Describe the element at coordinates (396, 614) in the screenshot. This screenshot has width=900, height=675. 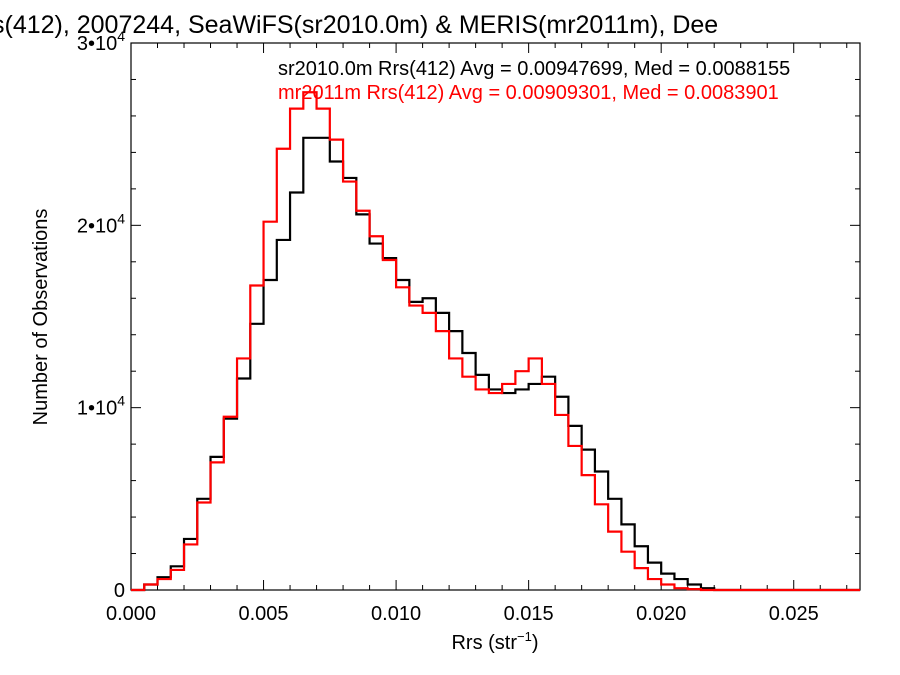
I see `x-tick-label-2: 0.010` at that location.